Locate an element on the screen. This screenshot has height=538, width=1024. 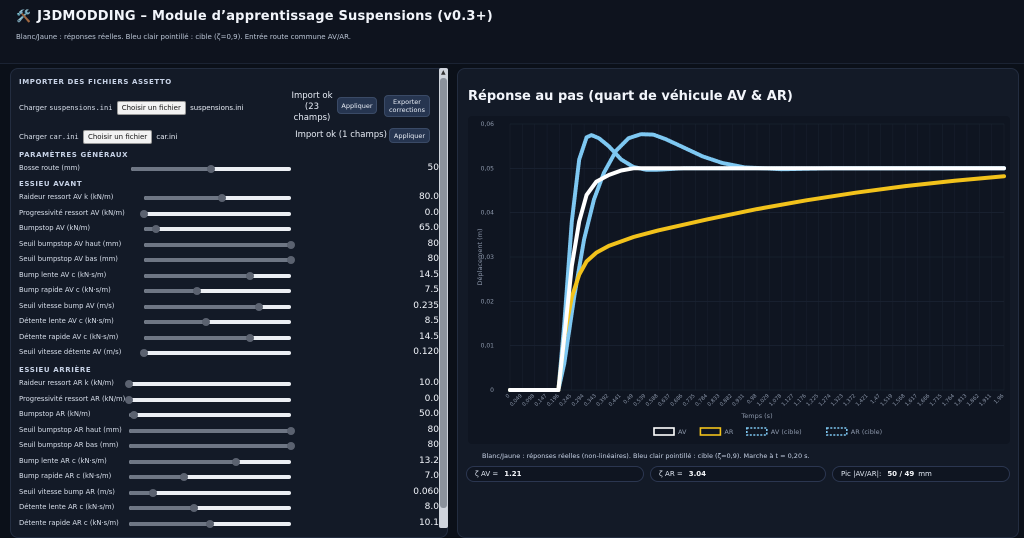
susp-apply-button: Appliquer is located at coordinates (357, 105).